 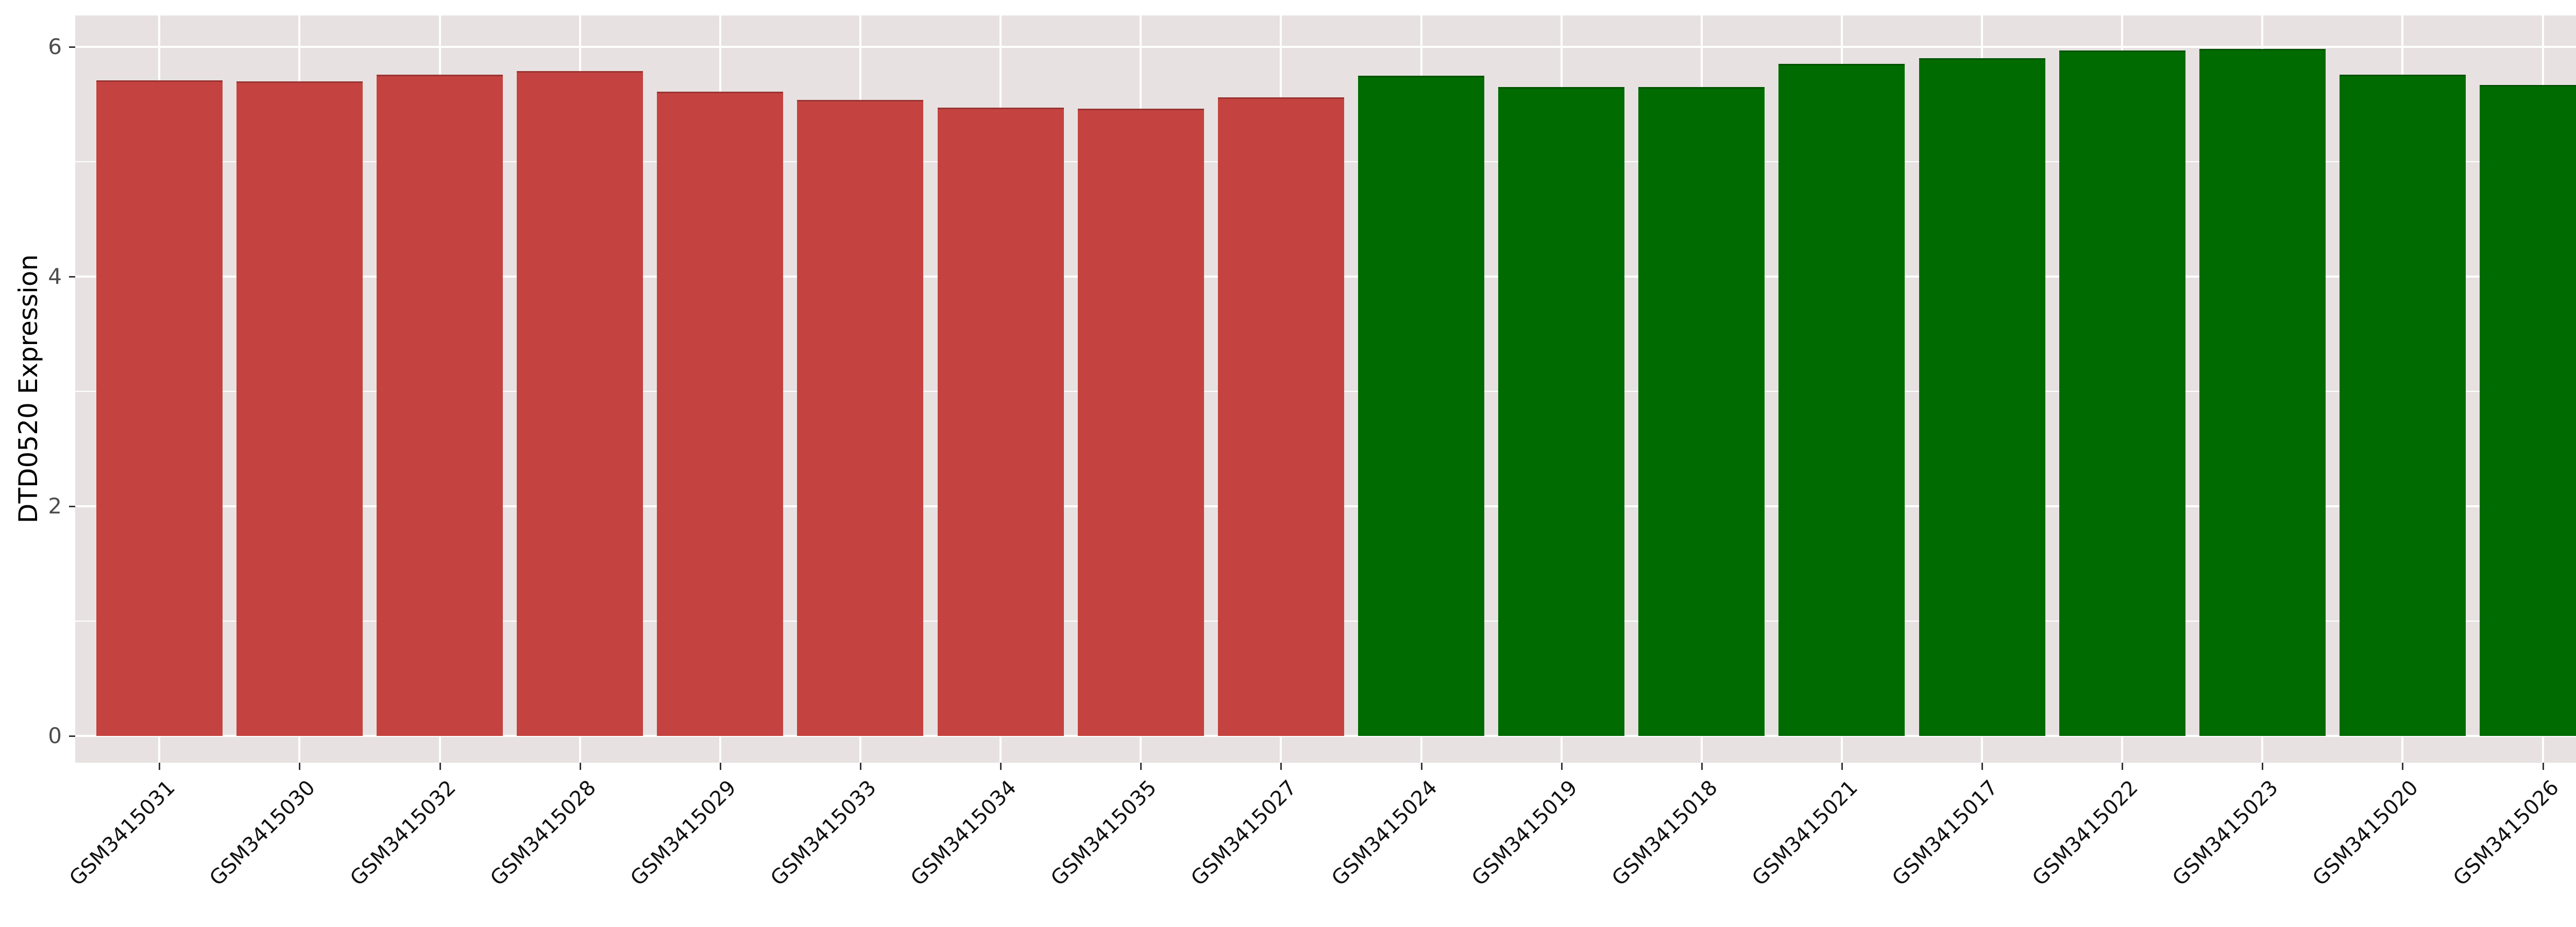 What do you see at coordinates (1524, 833) in the screenshot?
I see `x-tick-label: GSM3415019` at bounding box center [1524, 833].